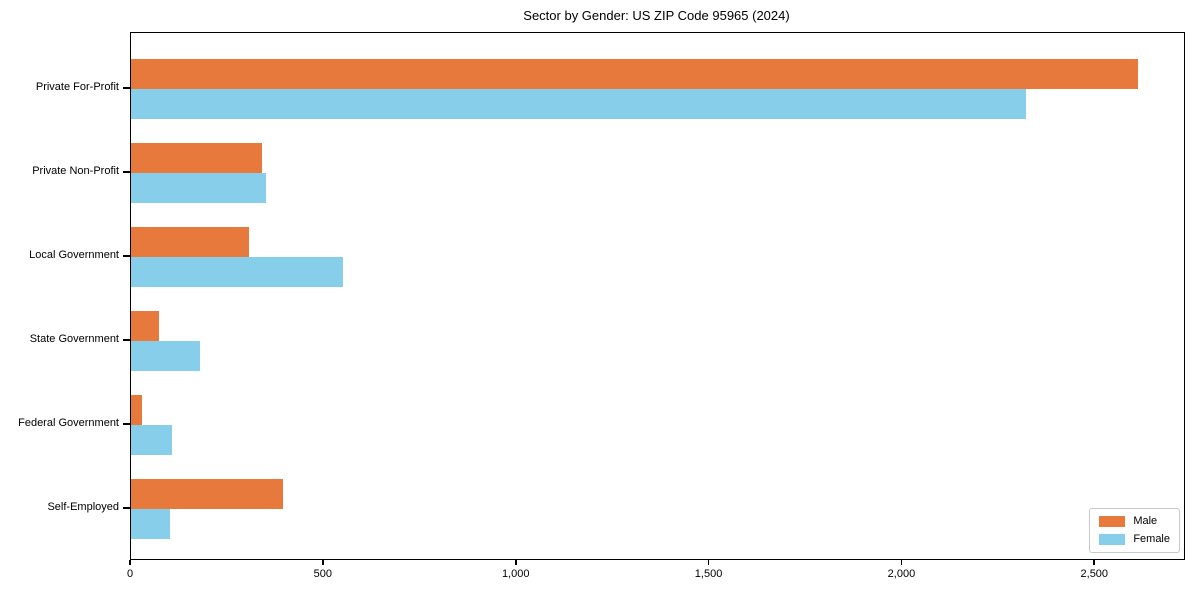 The width and height of the screenshot is (1200, 600). Describe the element at coordinates (150, 524) in the screenshot. I see `bar-female-self-employed` at that location.